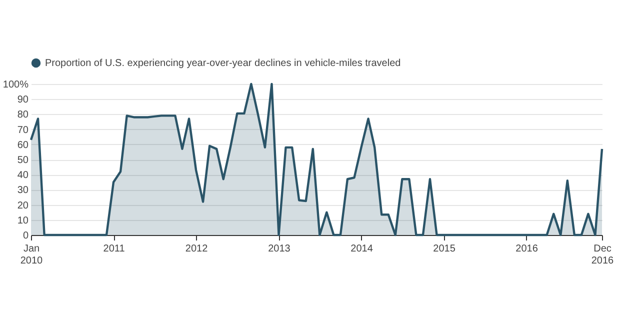 The width and height of the screenshot is (630, 321). Describe the element at coordinates (114, 249) in the screenshot. I see `x-tick-label: 2011` at that location.